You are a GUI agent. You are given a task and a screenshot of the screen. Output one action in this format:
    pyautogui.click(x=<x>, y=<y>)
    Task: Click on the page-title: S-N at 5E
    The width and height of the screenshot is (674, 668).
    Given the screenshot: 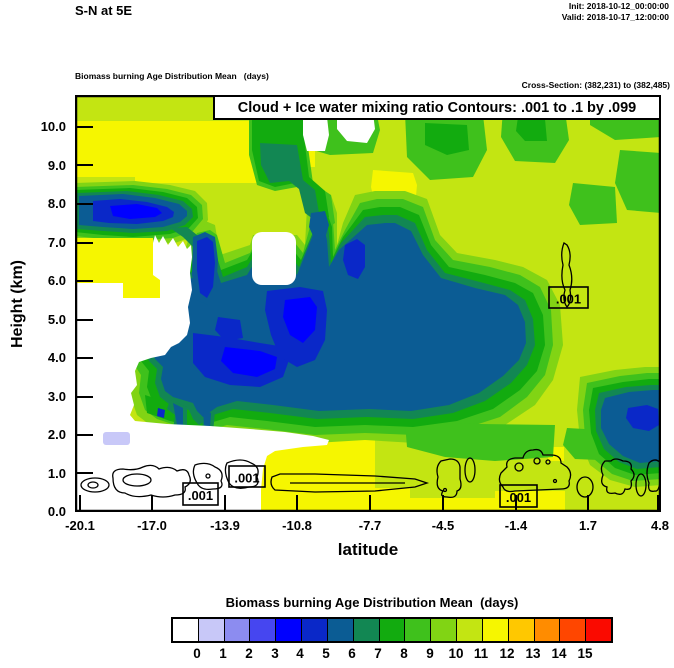 What is the action you would take?
    pyautogui.click(x=104, y=10)
    